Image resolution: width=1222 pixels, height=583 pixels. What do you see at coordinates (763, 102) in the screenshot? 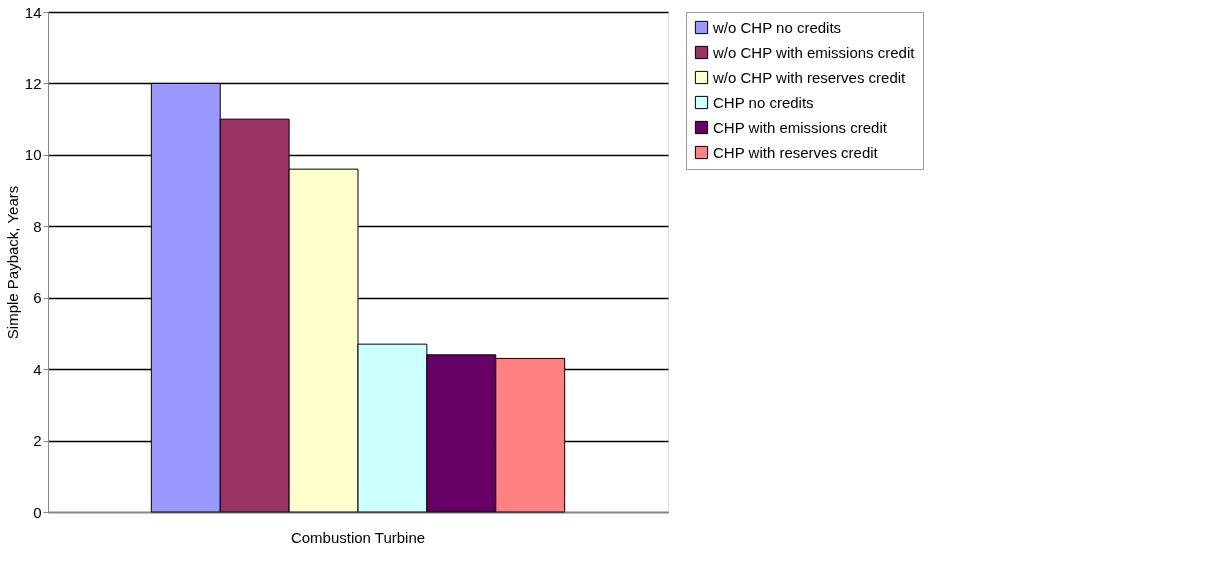
I see `legend-label: CHP no credits` at bounding box center [763, 102].